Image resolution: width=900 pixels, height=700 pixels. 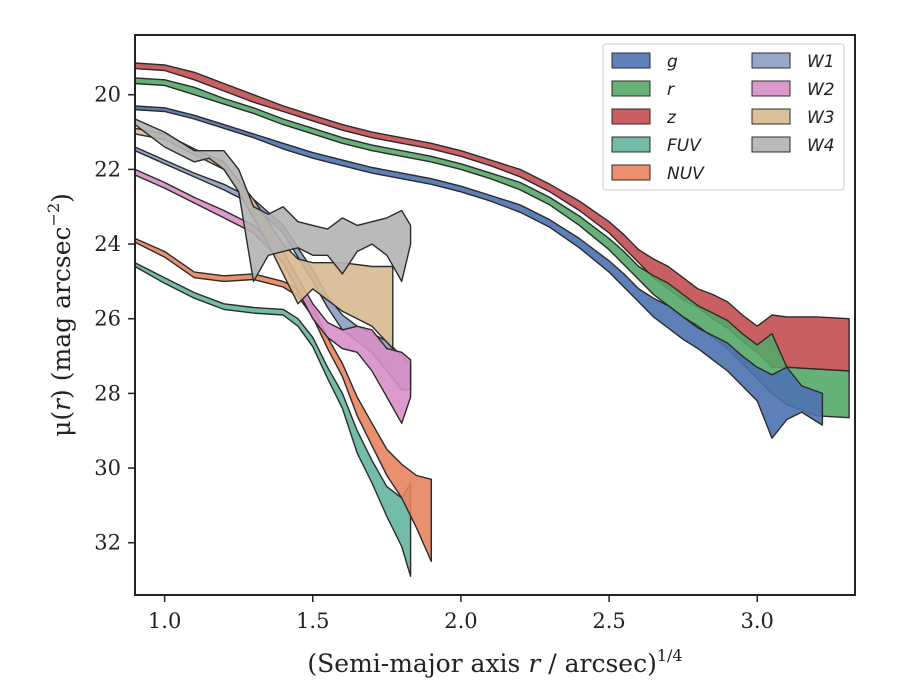 What do you see at coordinates (61, 312) in the screenshot?
I see `y-axis-label-suffix: ) (mag arcsec` at bounding box center [61, 312].